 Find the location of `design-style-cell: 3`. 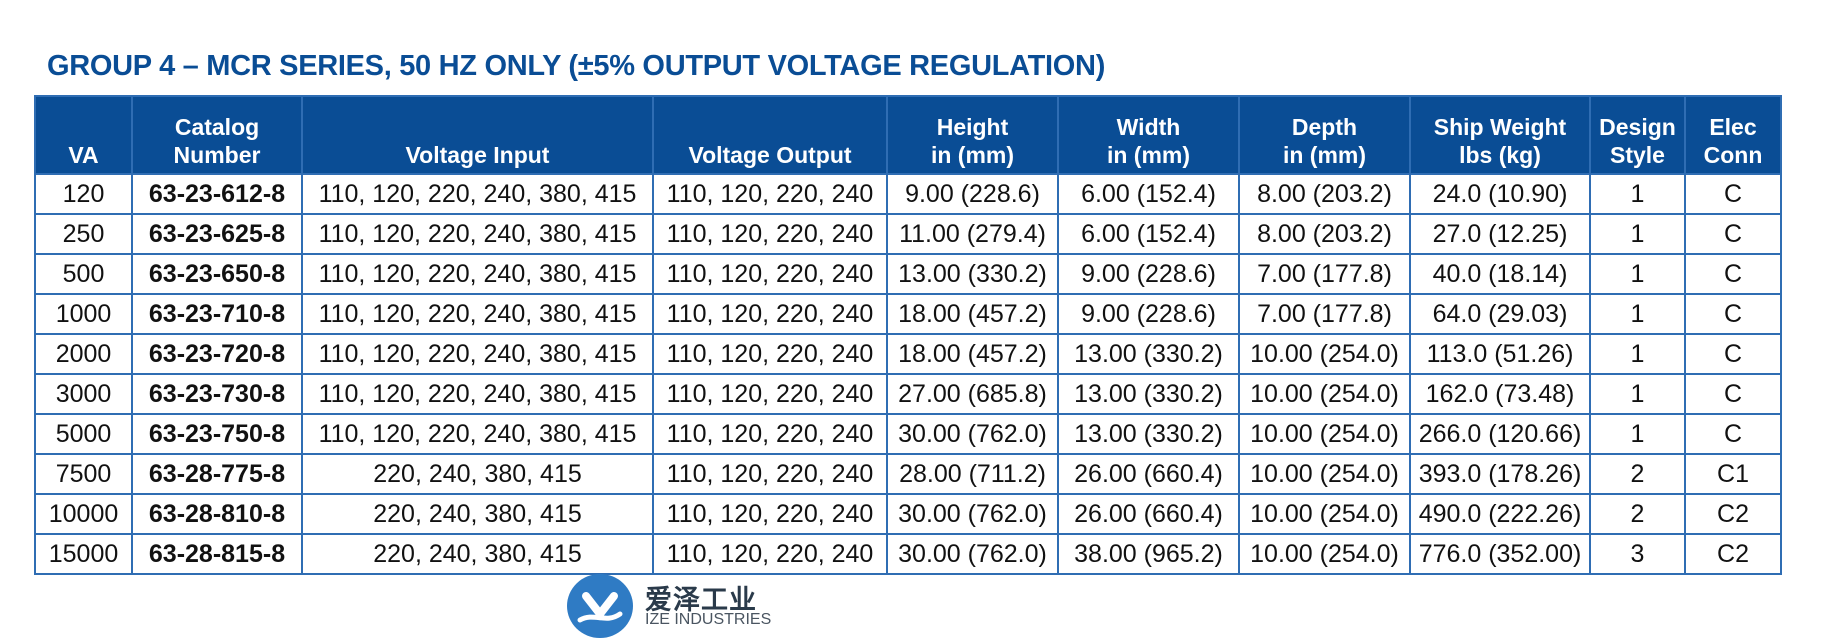

design-style-cell: 3 is located at coordinates (1637, 554).